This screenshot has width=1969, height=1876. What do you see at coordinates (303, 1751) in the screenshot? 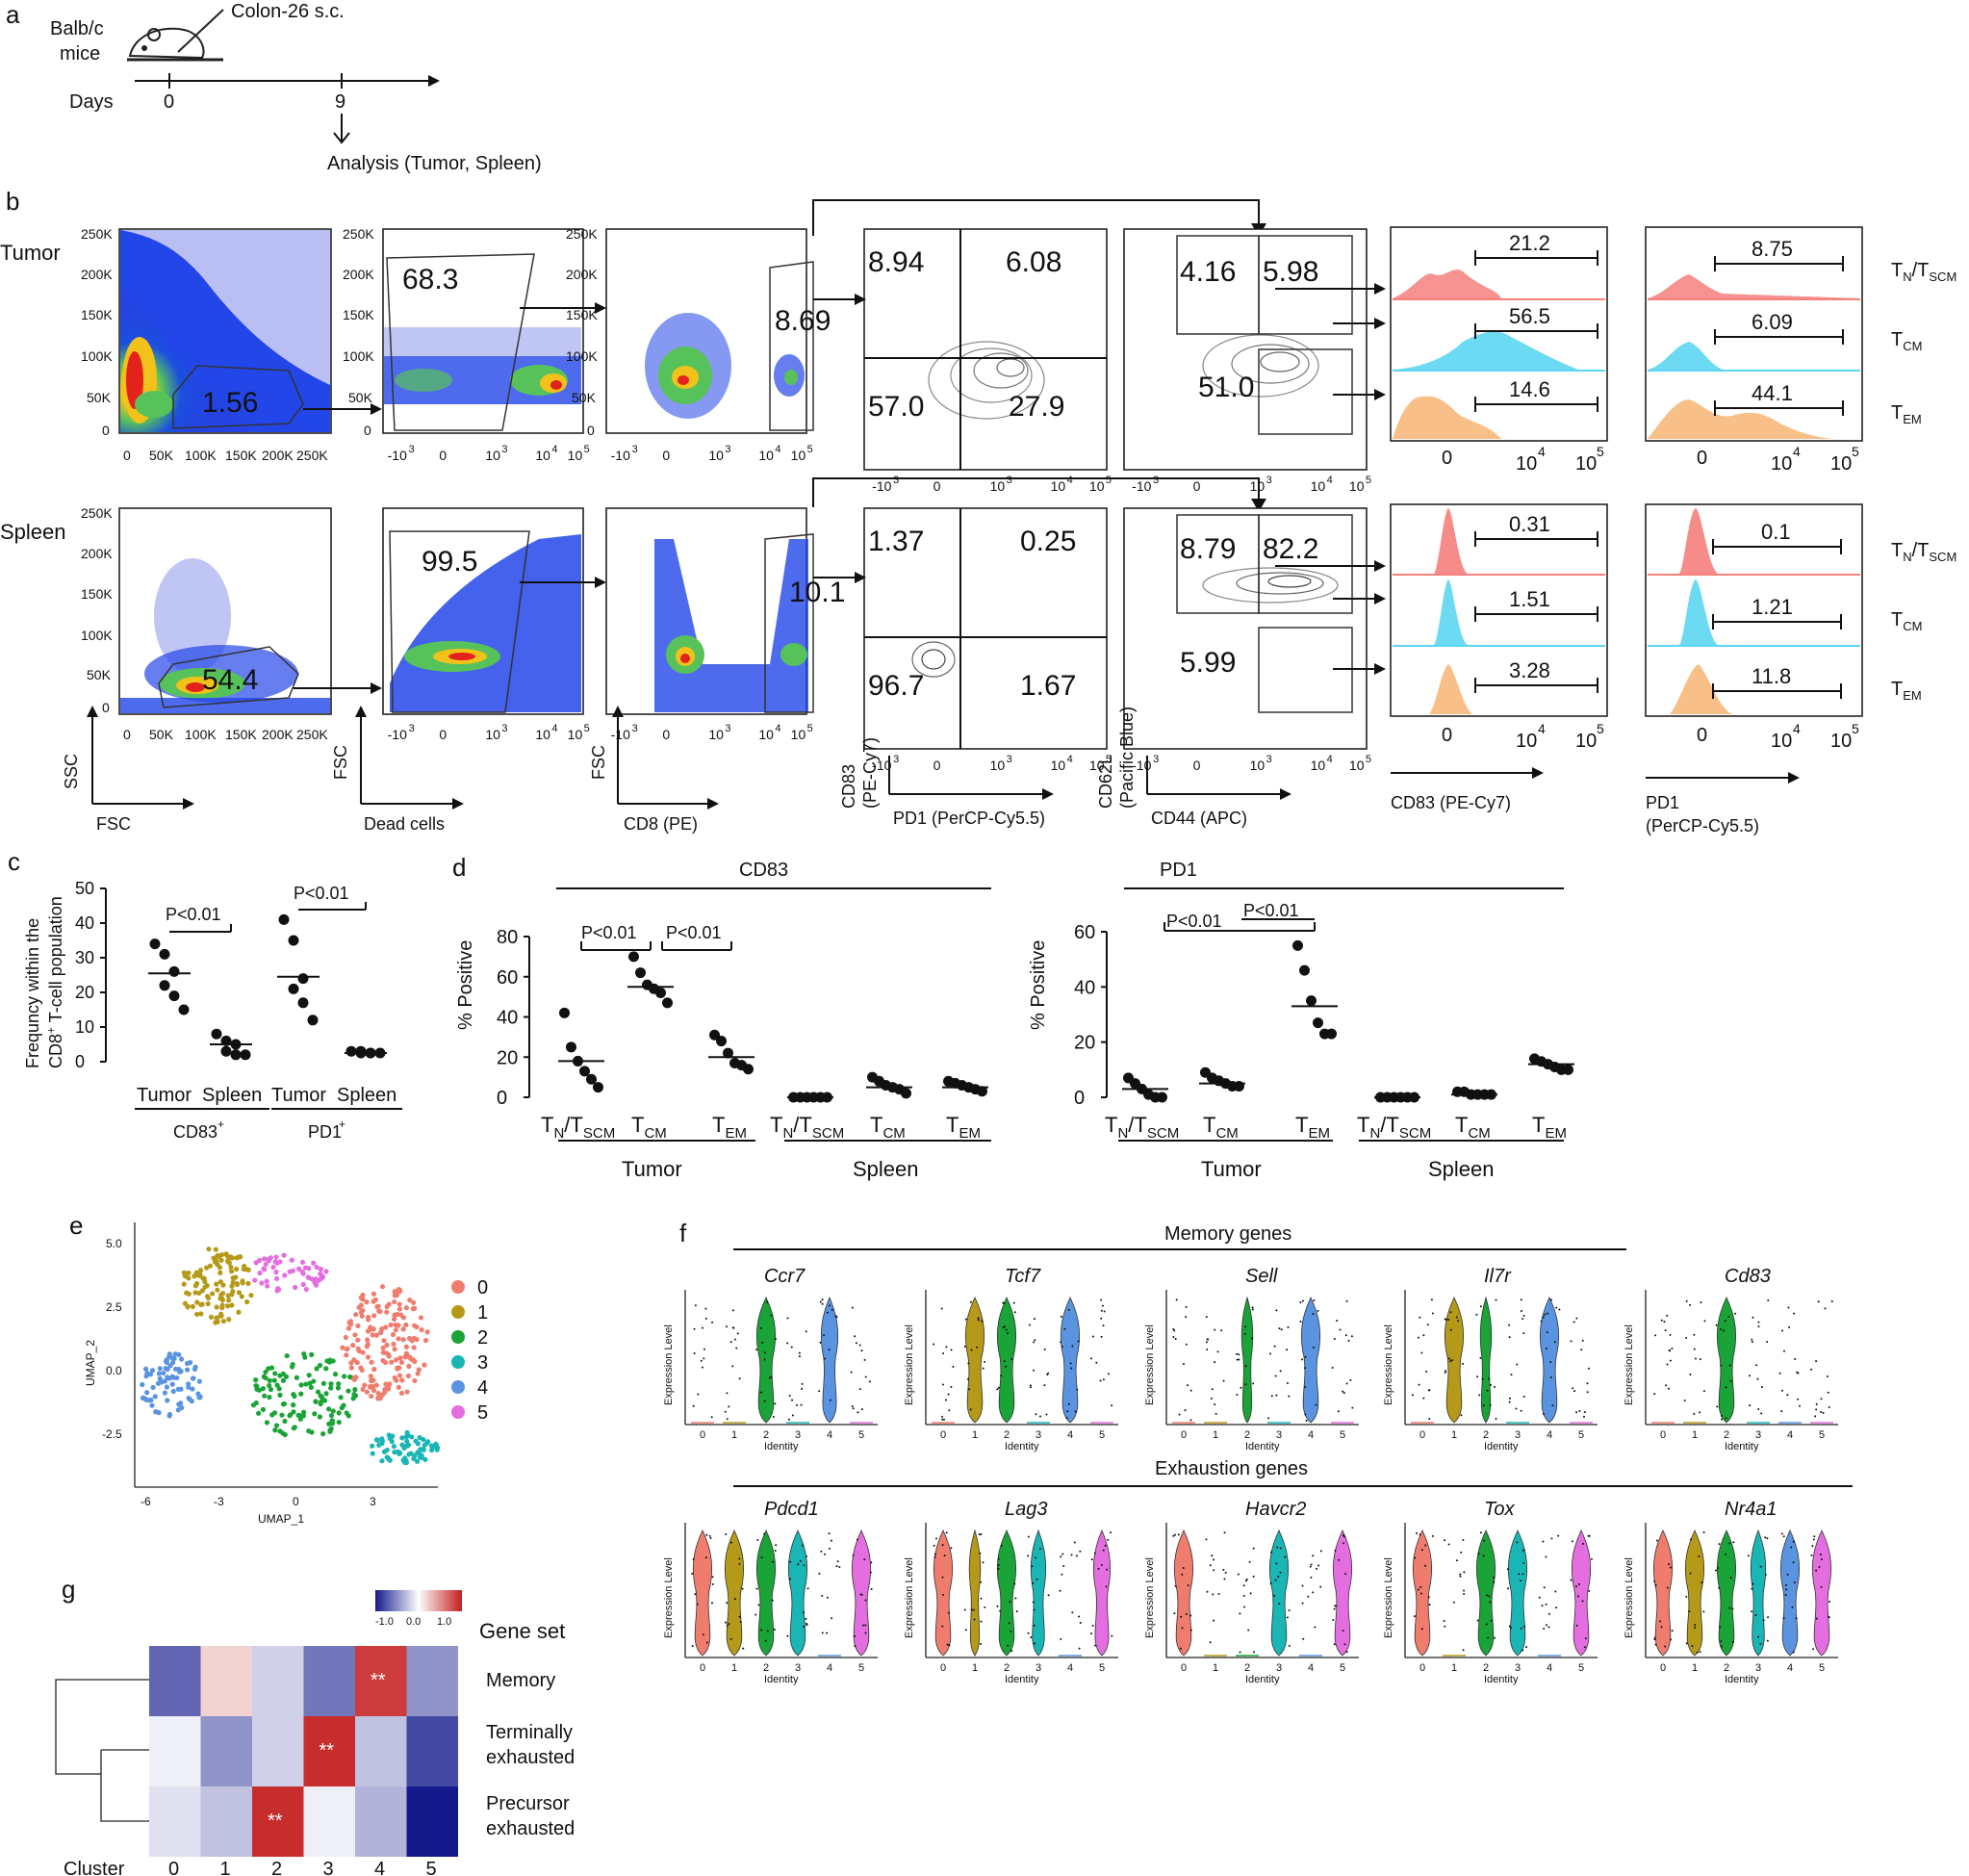
I see `heatmap: ** ** **` at bounding box center [303, 1751].